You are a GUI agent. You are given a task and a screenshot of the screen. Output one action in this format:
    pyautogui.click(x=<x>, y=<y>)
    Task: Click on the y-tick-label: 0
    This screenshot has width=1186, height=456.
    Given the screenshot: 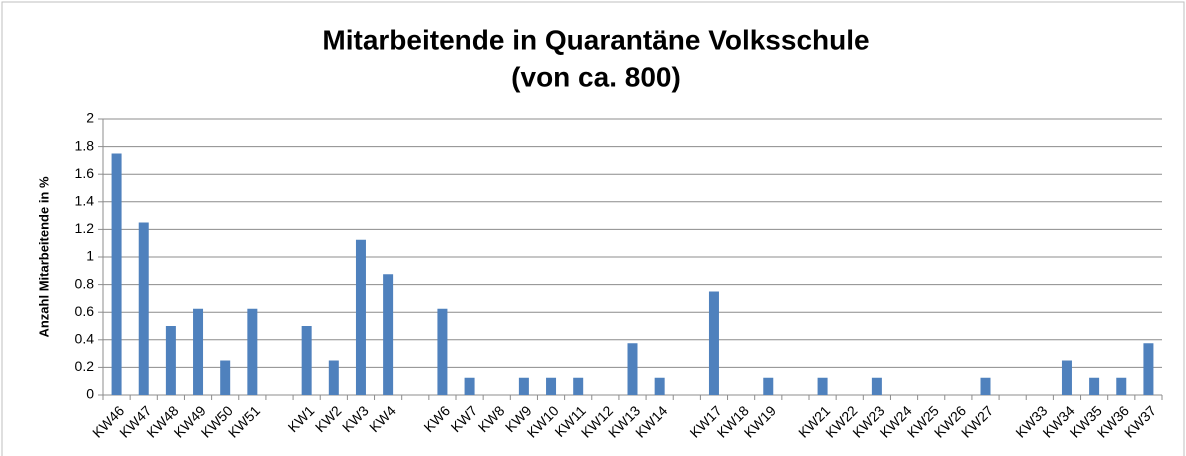 What is the action you would take?
    pyautogui.click(x=90, y=394)
    